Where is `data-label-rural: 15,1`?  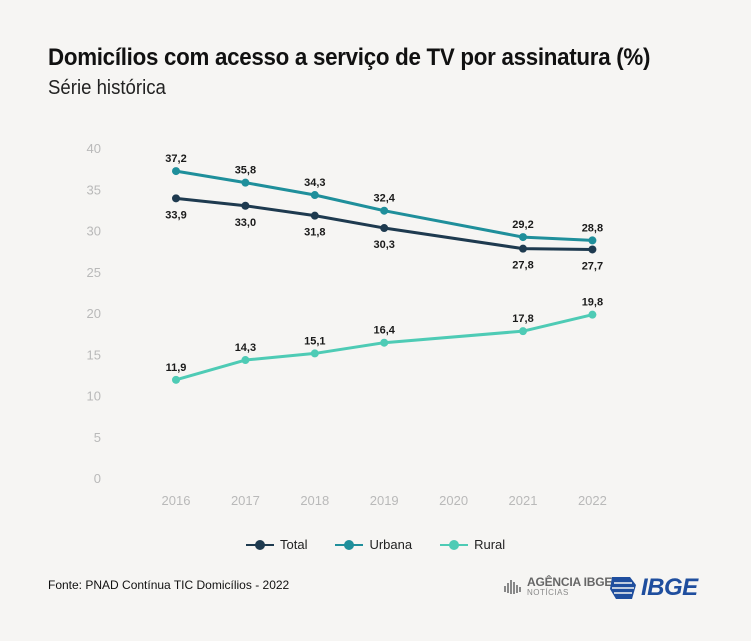
data-label-rural: 15,1 is located at coordinates (314, 341).